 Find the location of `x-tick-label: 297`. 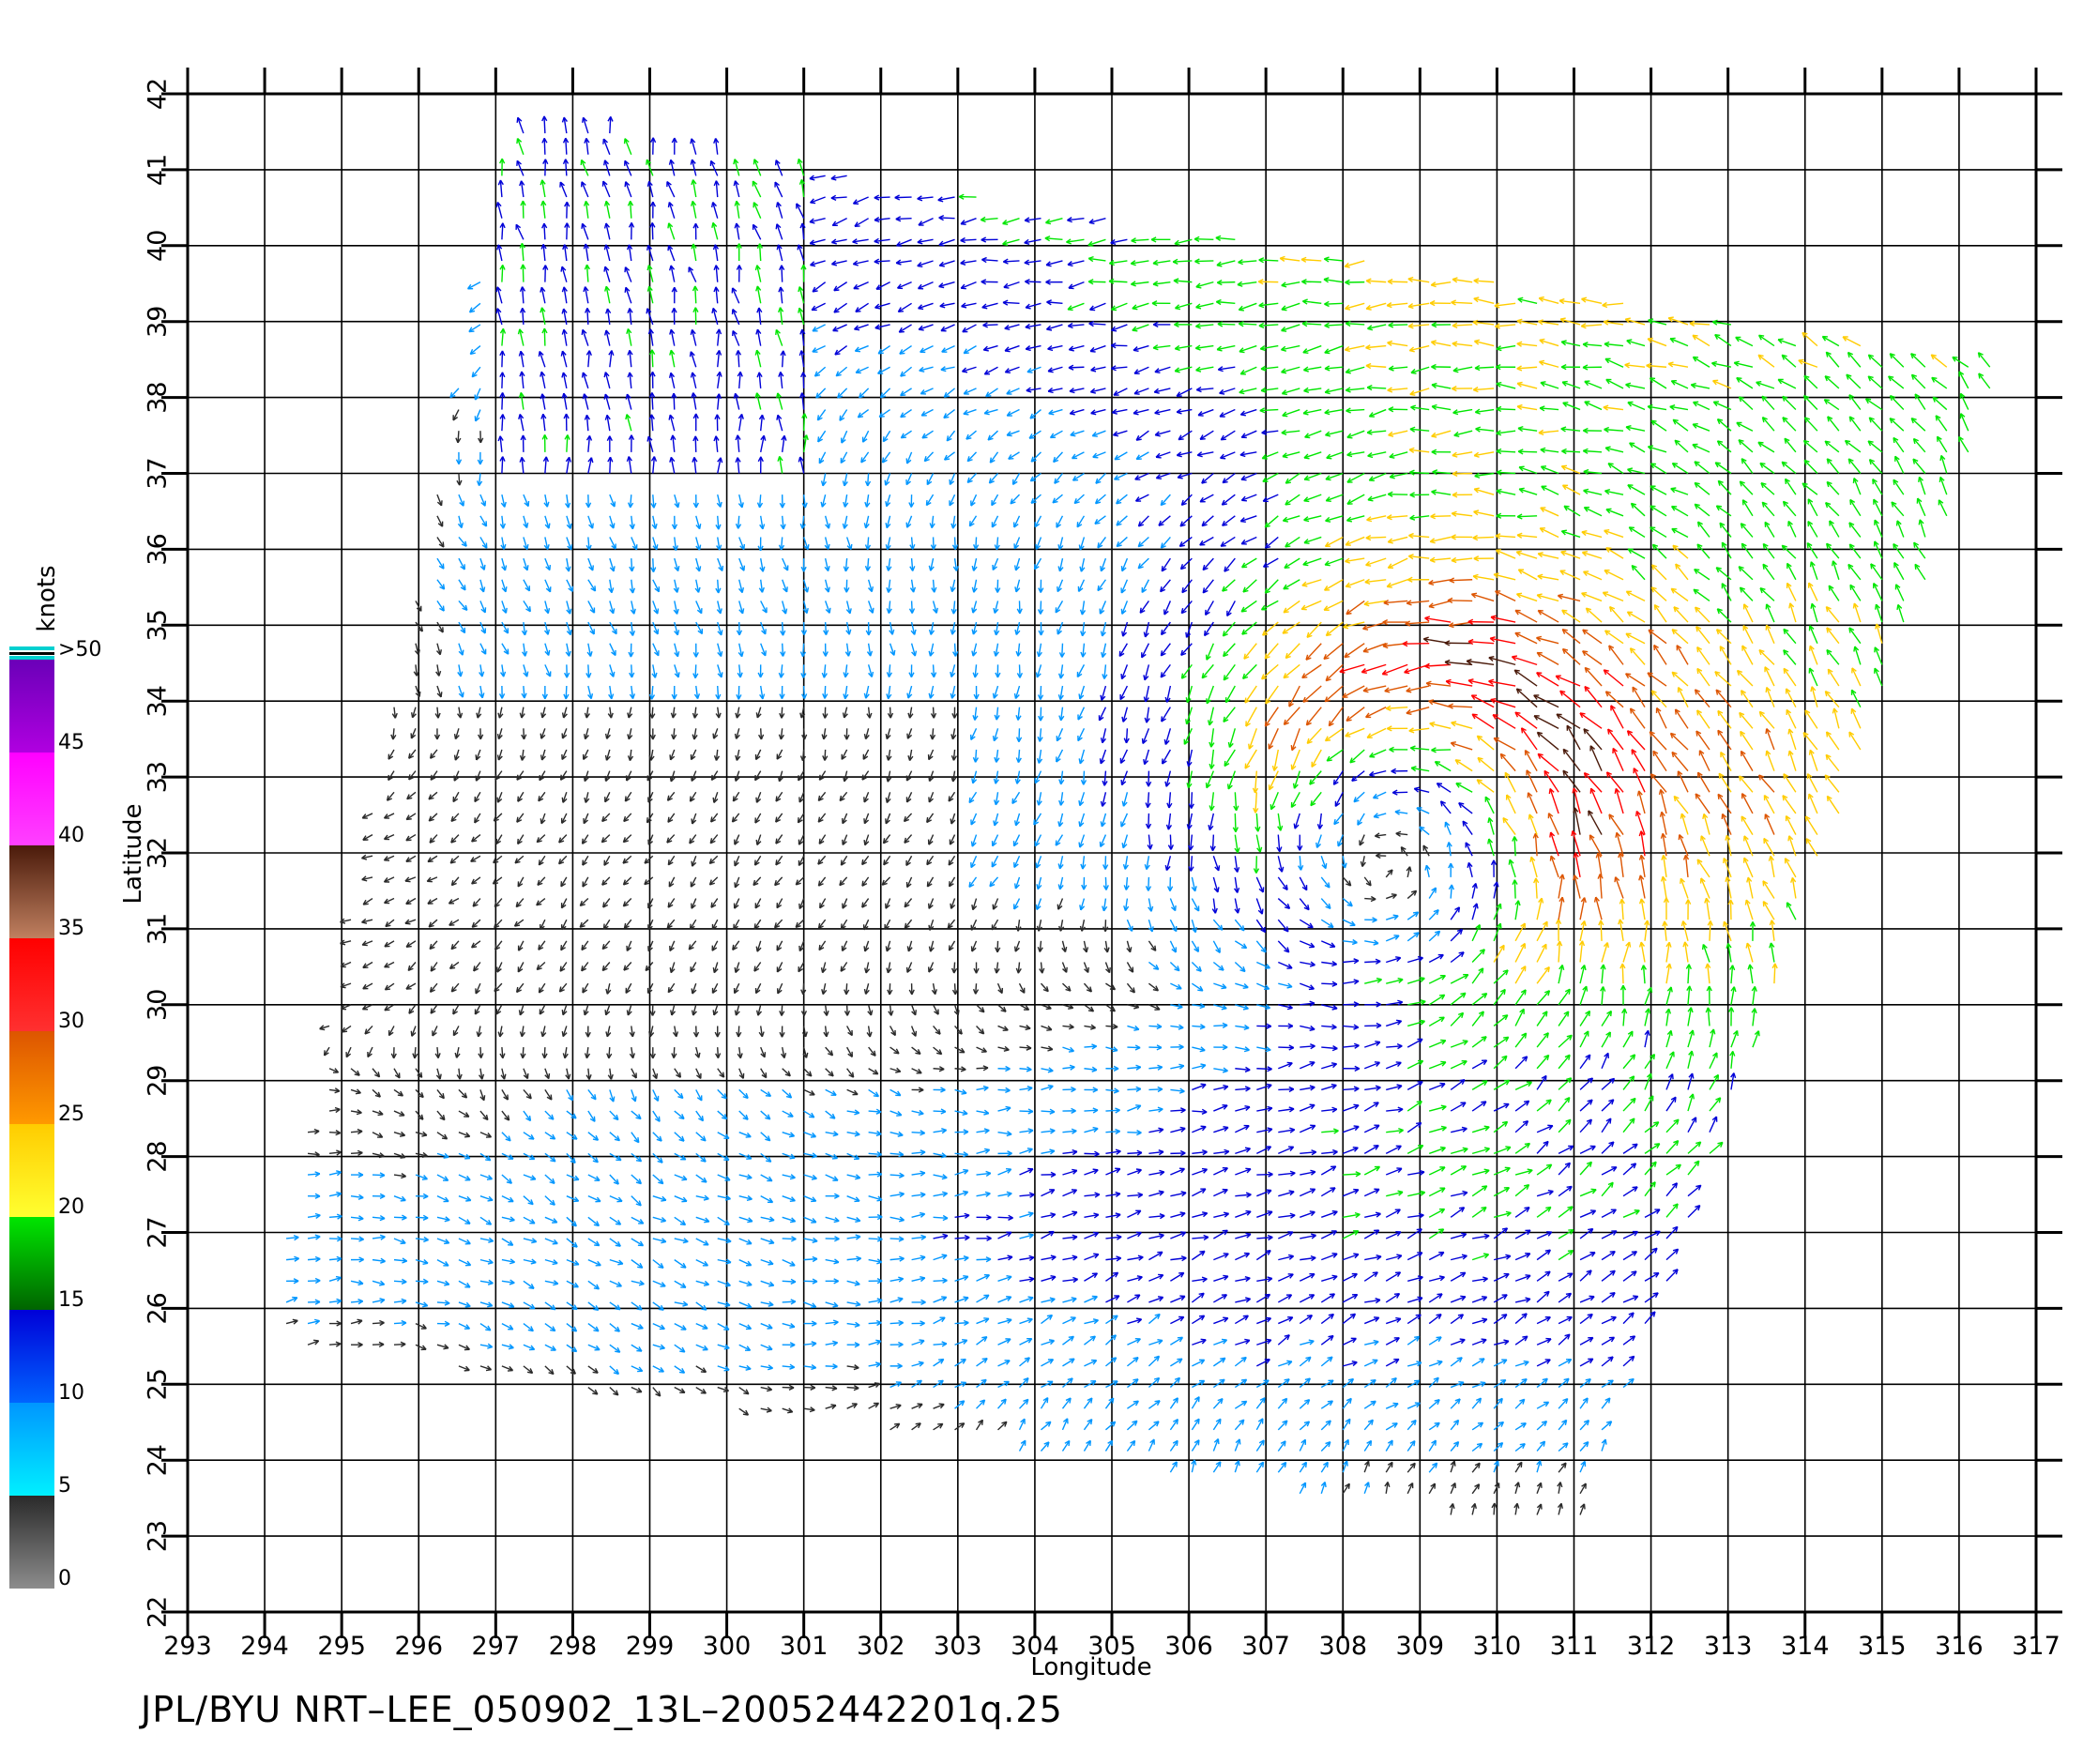

x-tick-label: 297 is located at coordinates (496, 1646).